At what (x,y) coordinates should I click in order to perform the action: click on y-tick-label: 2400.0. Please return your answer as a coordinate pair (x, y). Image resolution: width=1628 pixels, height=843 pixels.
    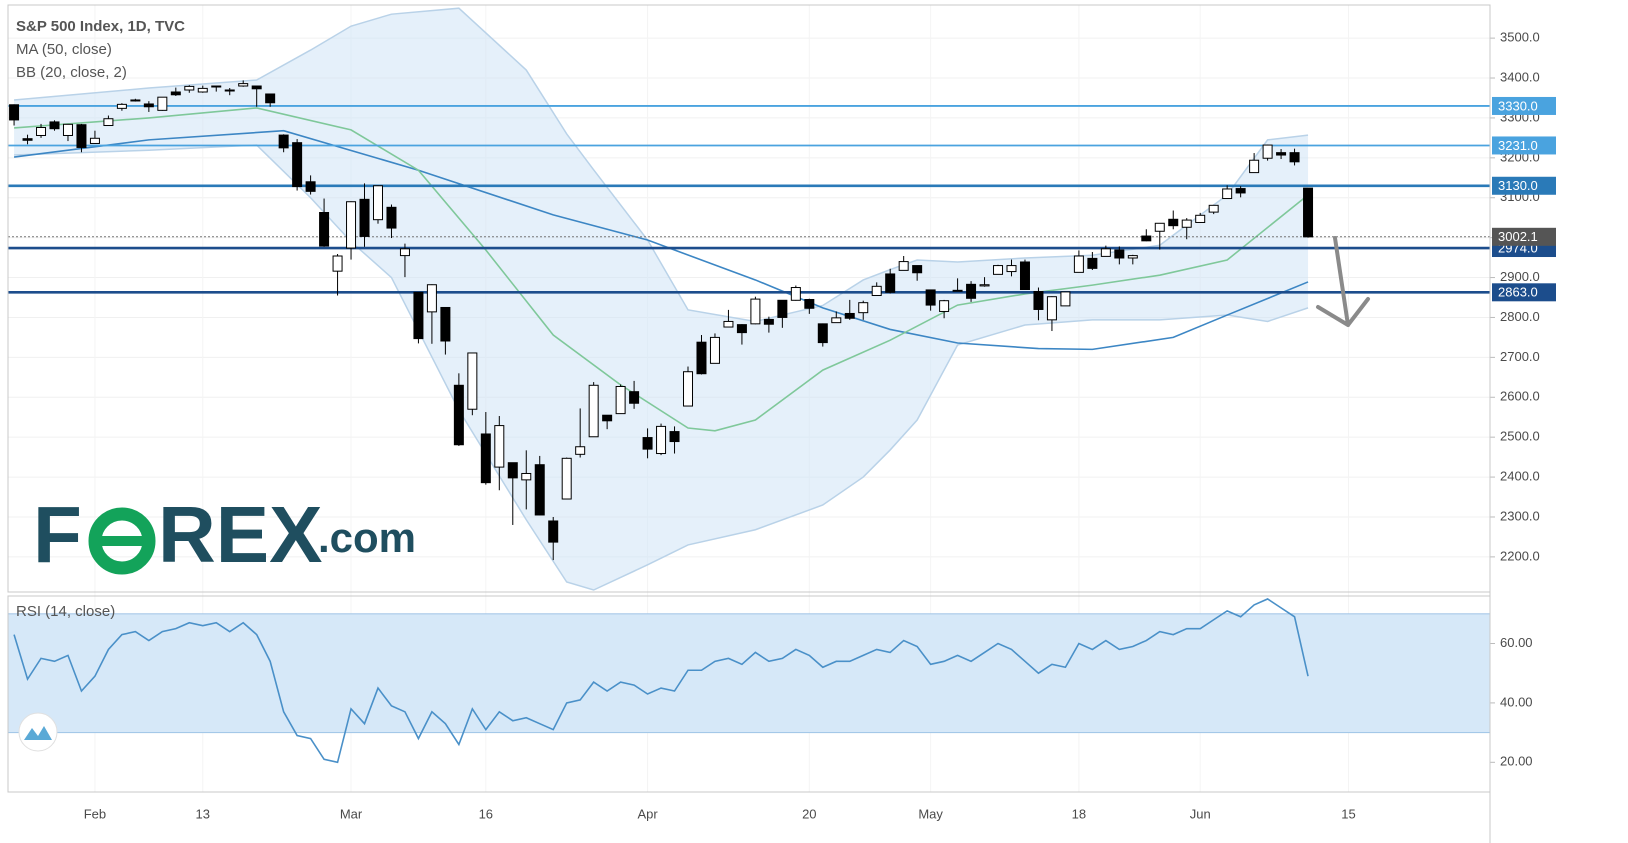
    Looking at the image, I should click on (1520, 476).